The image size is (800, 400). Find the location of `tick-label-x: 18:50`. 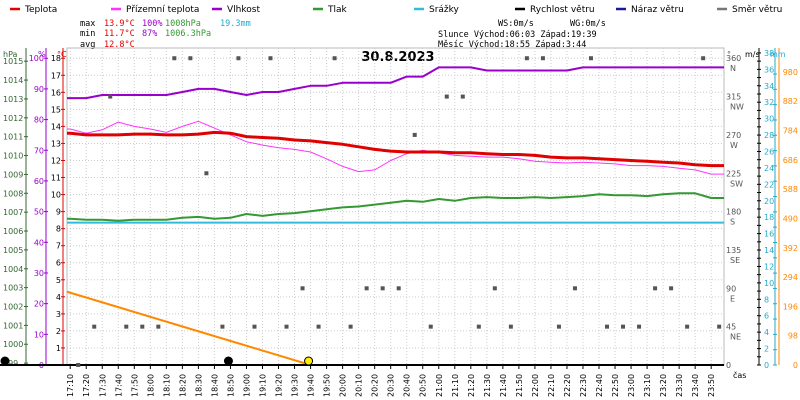

tick-label-x: 18:50 is located at coordinates (230, 385).